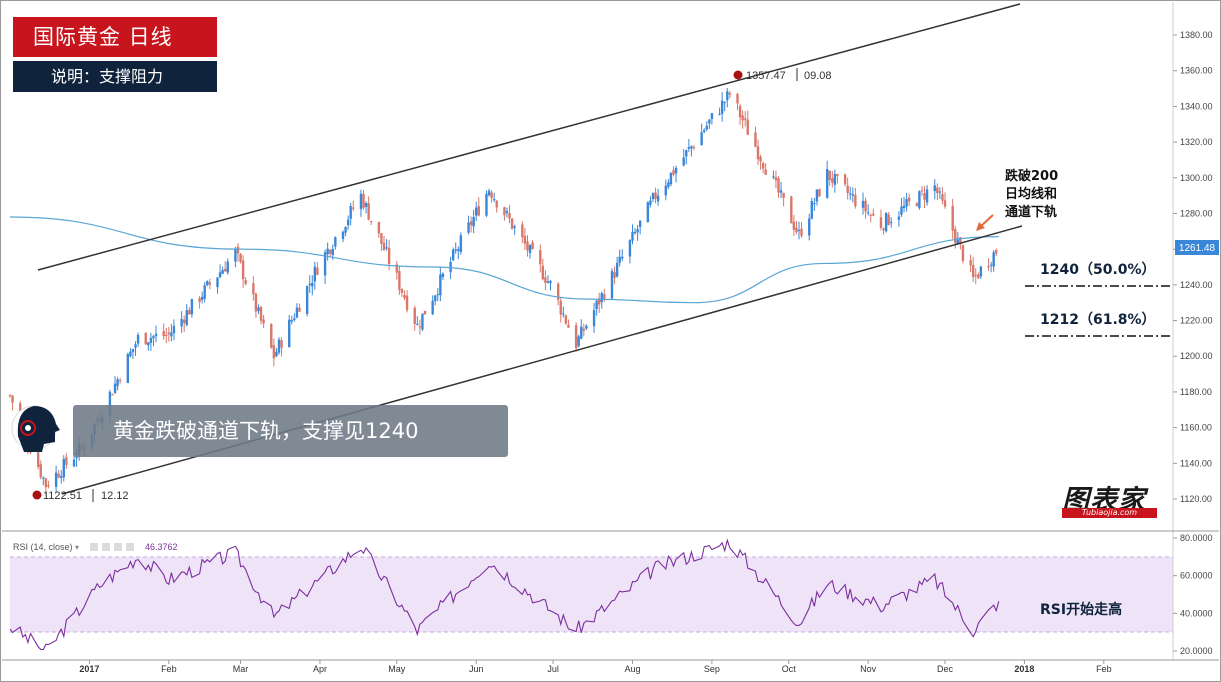  Describe the element at coordinates (1098, 320) in the screenshot. I see `support-1212-label: 1212（61.8%）` at that location.